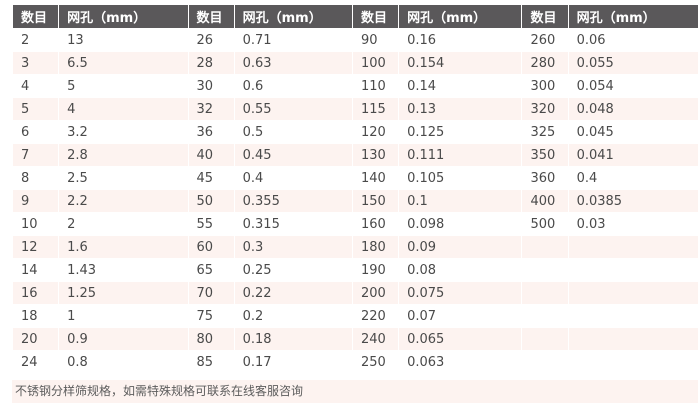 Image resolution: width=700 pixels, height=405 pixels. What do you see at coordinates (123, 247) in the screenshot?
I see `aperture-cell: 1.6` at bounding box center [123, 247].